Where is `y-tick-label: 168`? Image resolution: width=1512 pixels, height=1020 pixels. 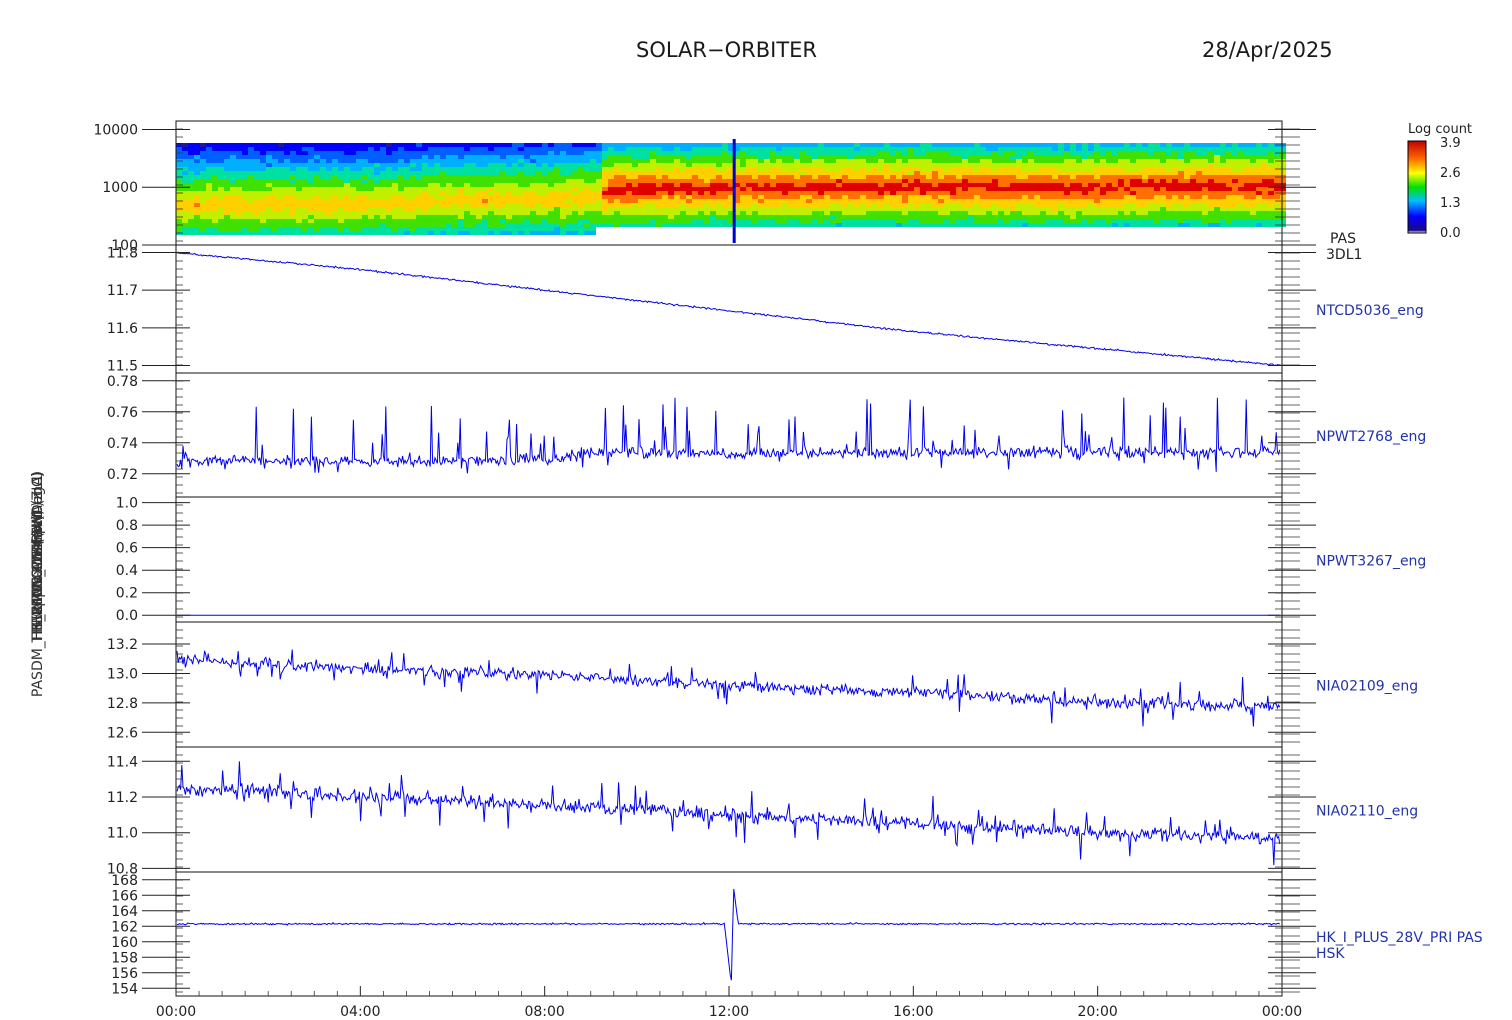
y-tick-label: 168 is located at coordinates (124, 881).